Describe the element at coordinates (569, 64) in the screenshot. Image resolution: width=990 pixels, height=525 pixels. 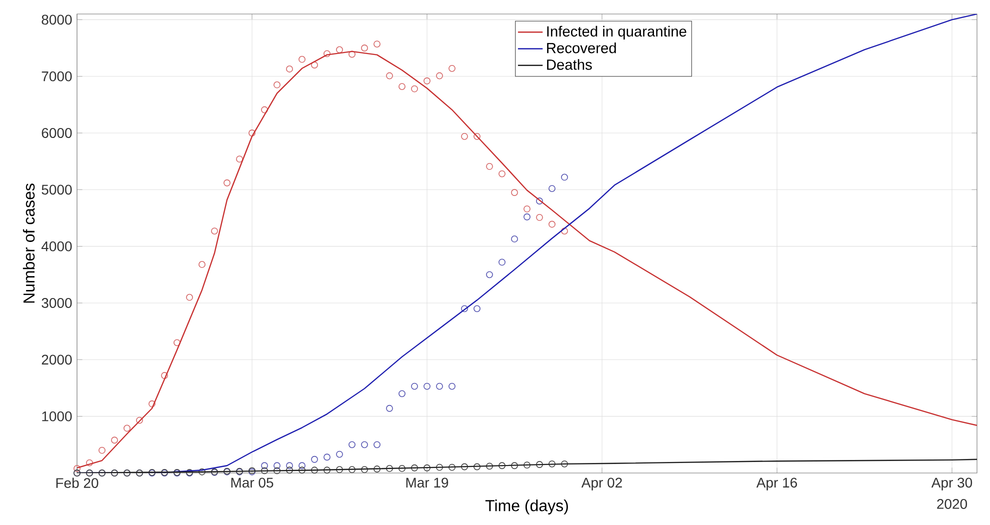
I see `legend-label: Deaths` at that location.